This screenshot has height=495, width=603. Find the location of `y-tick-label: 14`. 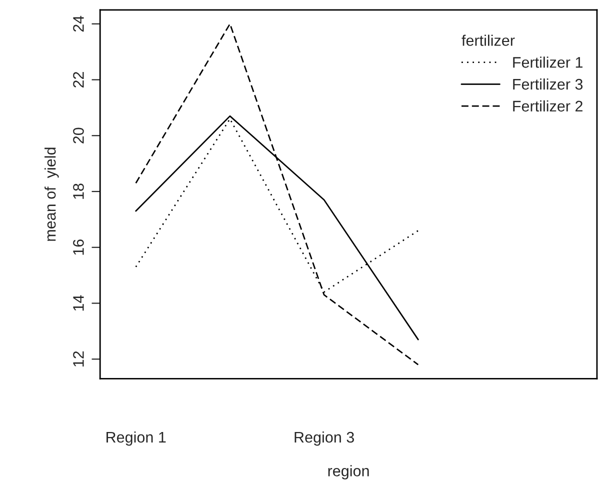

y-tick-label: 14 is located at coordinates (78, 303).